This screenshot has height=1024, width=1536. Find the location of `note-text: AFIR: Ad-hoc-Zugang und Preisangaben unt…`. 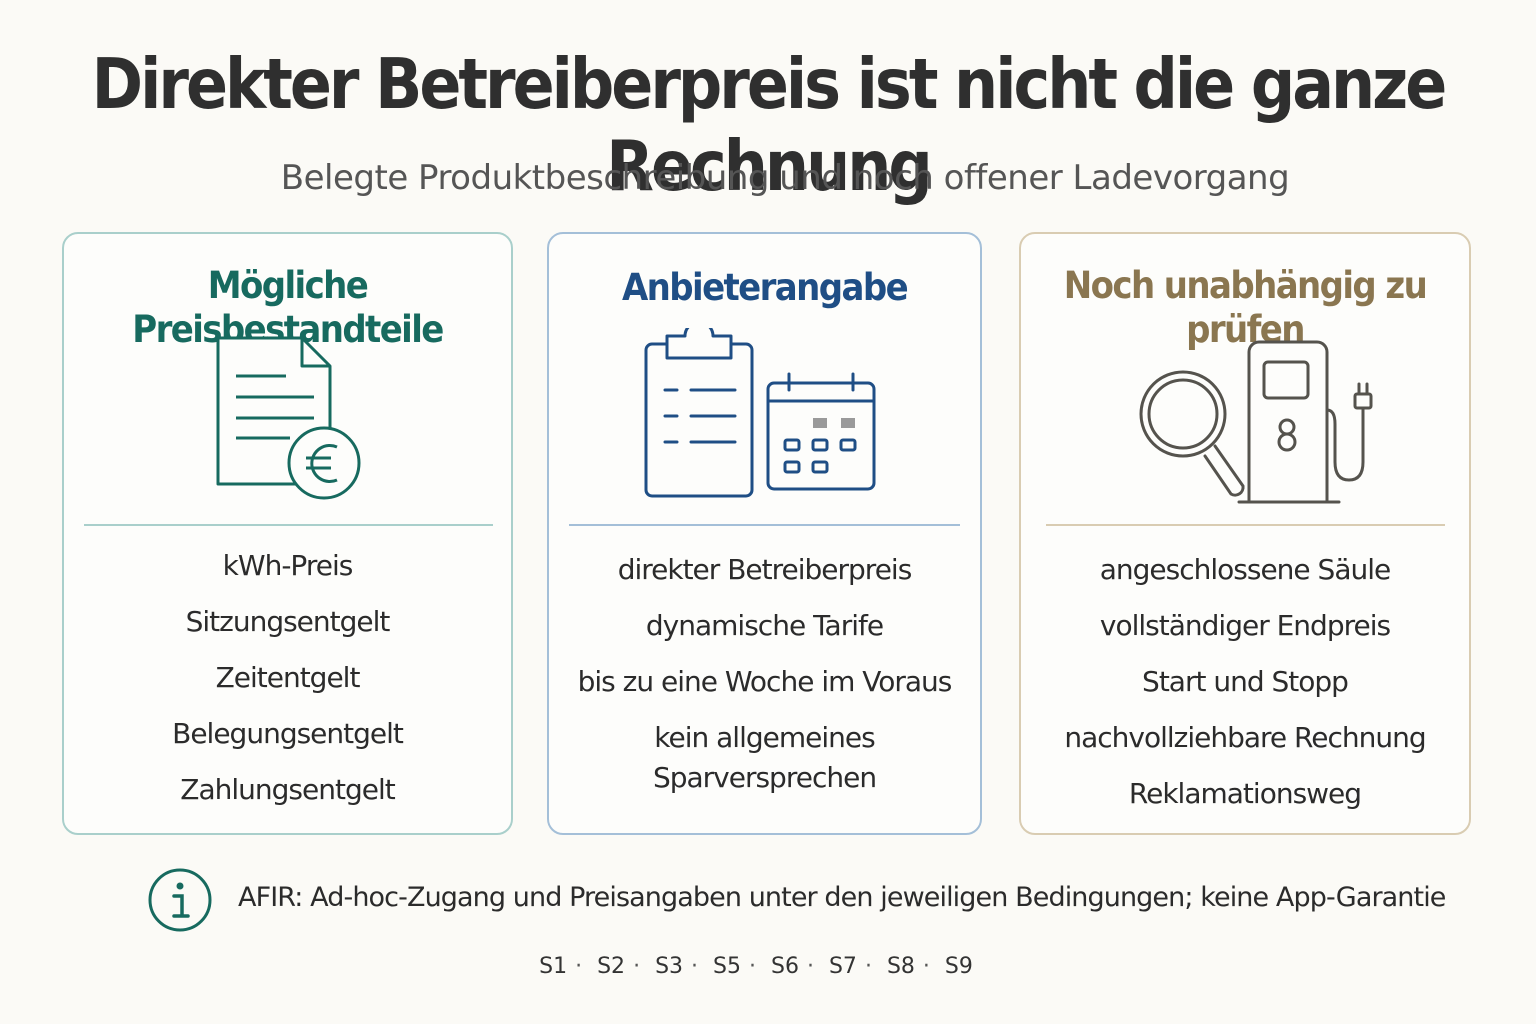

note-text: AFIR: Ad-hoc-Zugang und Preisangaben unt… is located at coordinates (842, 897).